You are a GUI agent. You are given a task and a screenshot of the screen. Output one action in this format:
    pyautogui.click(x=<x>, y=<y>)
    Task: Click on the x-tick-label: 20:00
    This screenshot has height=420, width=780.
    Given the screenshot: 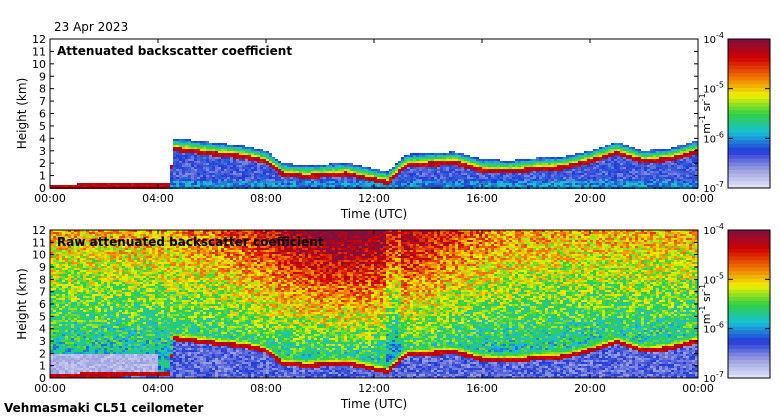 What is the action you would take?
    pyautogui.click(x=590, y=198)
    